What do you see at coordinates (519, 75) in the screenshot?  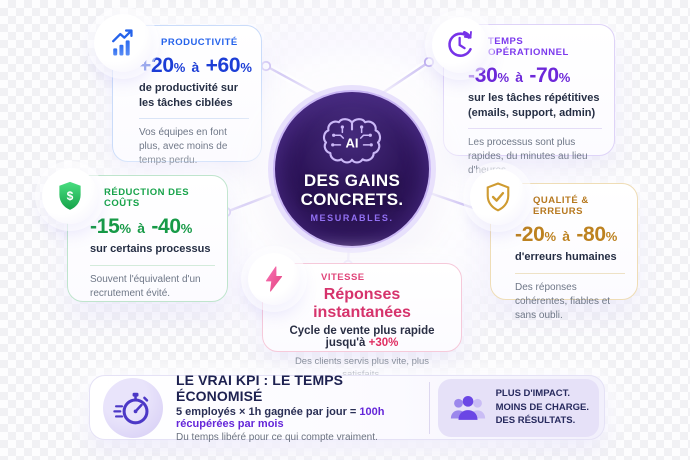 I see `operational-stat: -30% à -70%` at bounding box center [519, 75].